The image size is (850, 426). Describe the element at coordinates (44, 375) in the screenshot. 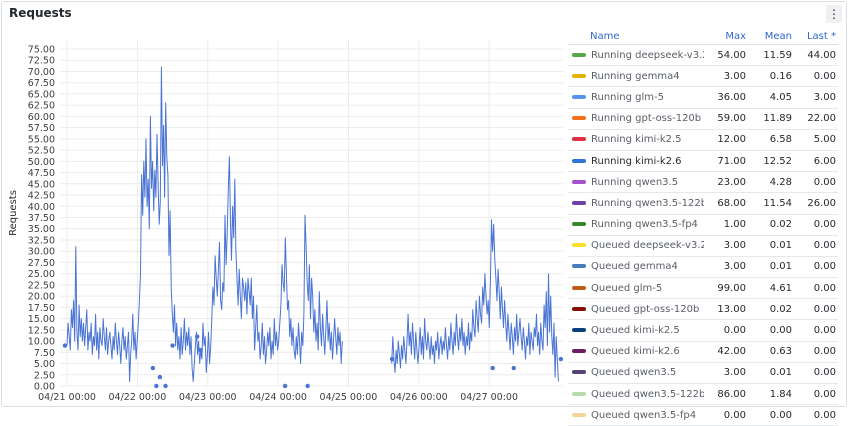

I see `y-tick-label: 2.50` at that location.